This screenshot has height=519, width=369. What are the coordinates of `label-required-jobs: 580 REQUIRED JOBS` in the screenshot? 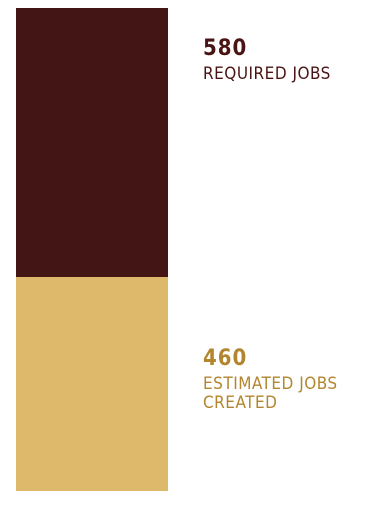 It's located at (285, 61).